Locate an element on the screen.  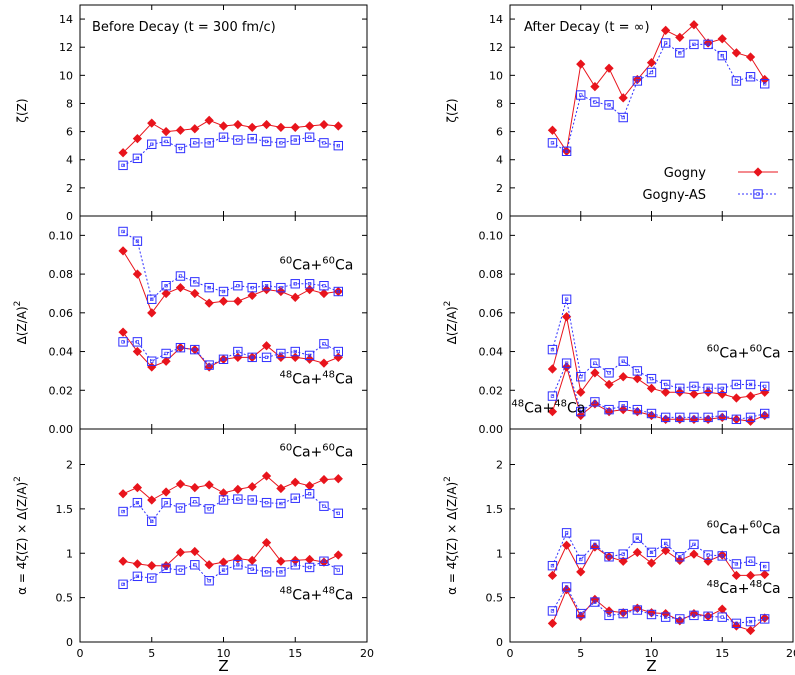
y-tick-label: 10 is located at coordinates (66, 75).